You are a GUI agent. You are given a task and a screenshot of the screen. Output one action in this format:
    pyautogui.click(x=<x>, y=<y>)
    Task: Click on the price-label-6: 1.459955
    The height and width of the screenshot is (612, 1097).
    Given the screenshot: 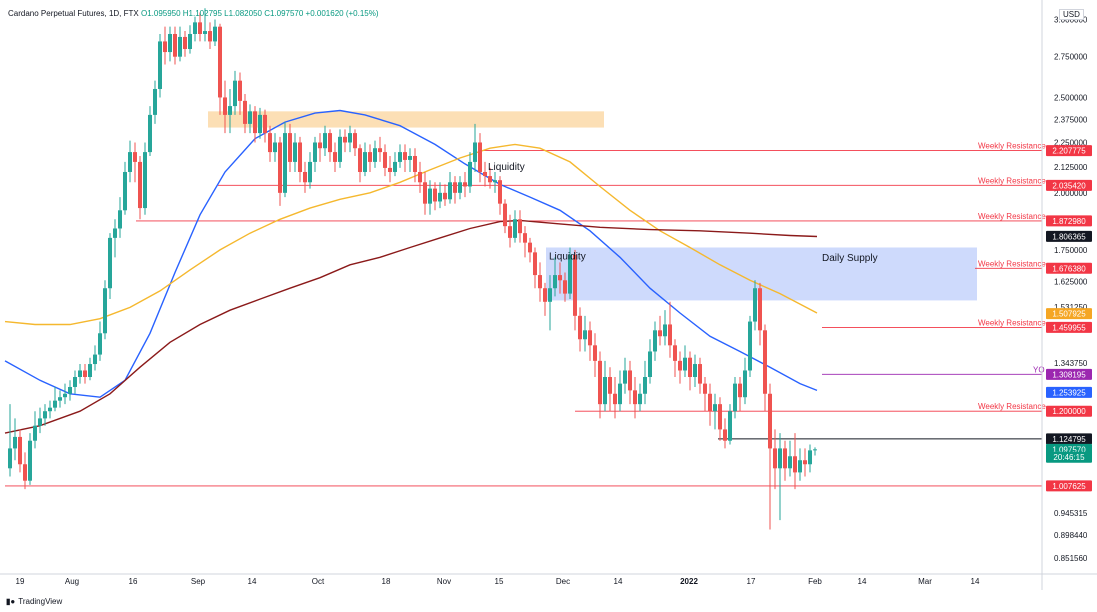 What is the action you would take?
    pyautogui.click(x=1069, y=327)
    